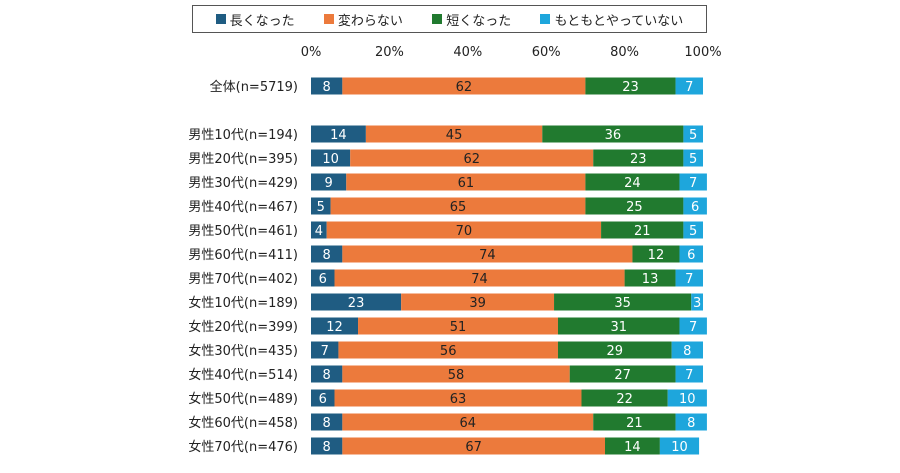  Describe the element at coordinates (634, 423) in the screenshot. I see `data-label: 21` at that location.